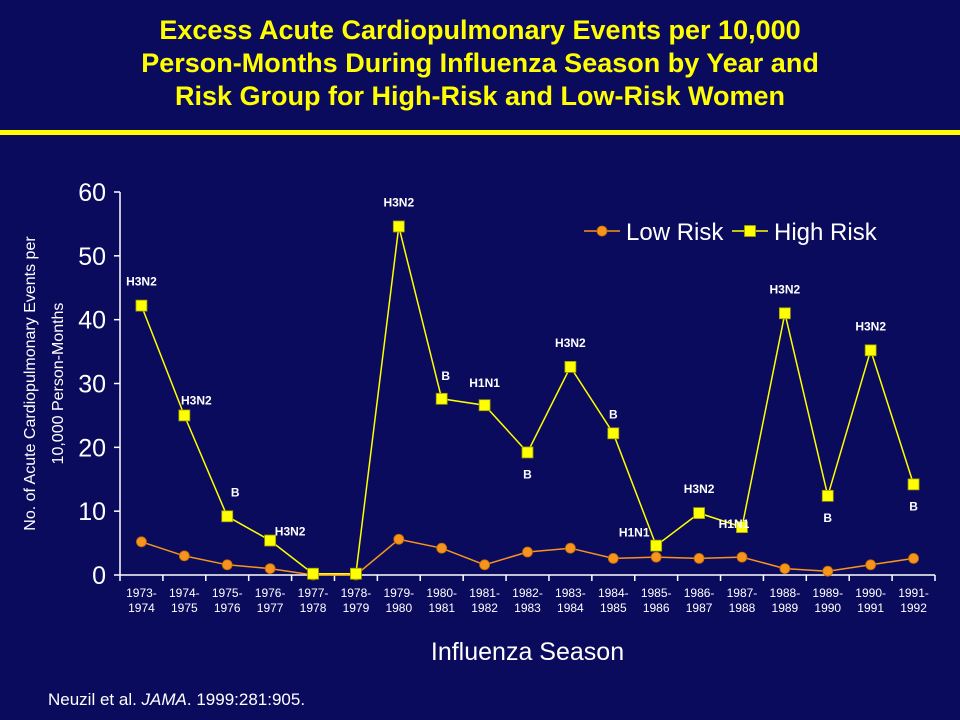 The width and height of the screenshot is (960, 720). Describe the element at coordinates (602, 231) in the screenshot. I see `low-risk-legend-marker` at that location.